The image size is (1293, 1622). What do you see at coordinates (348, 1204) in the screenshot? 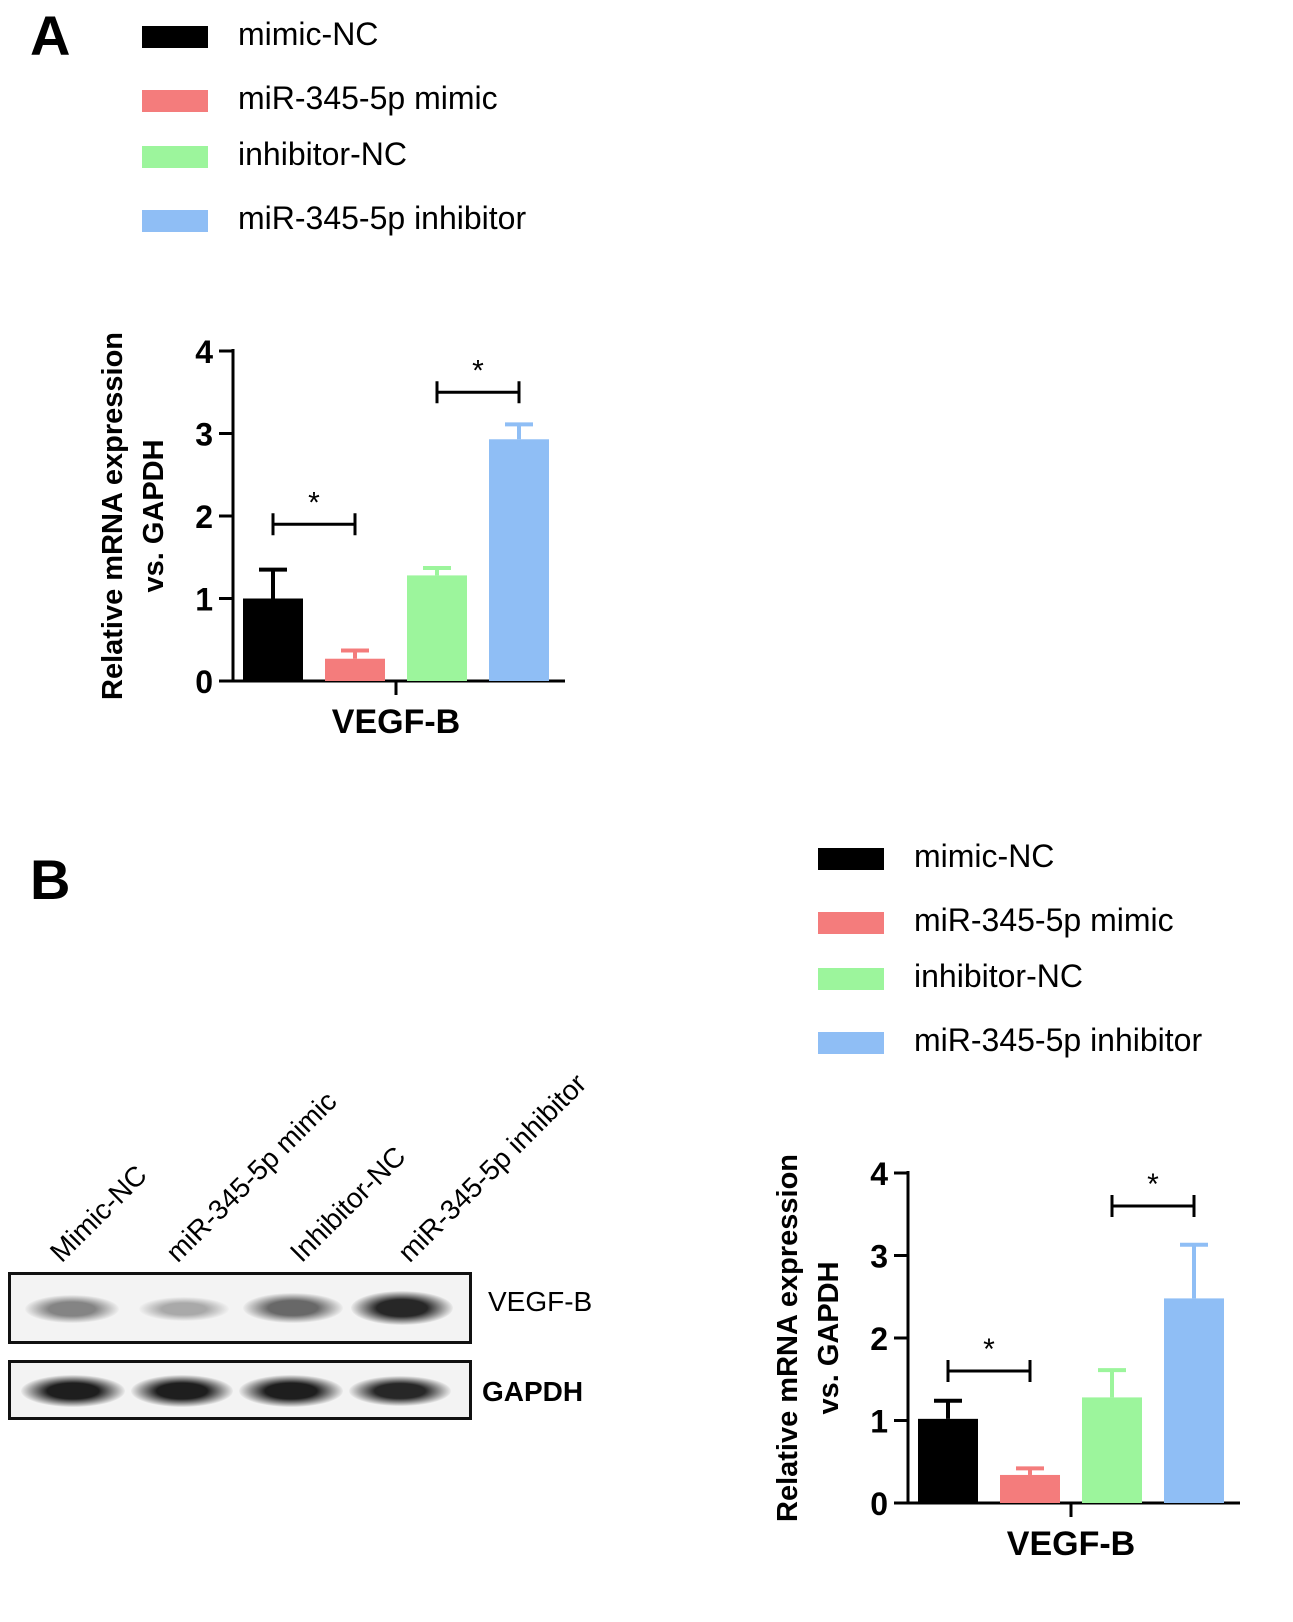
I see `blot-lane-label: Inhibitor-NC` at bounding box center [348, 1204].